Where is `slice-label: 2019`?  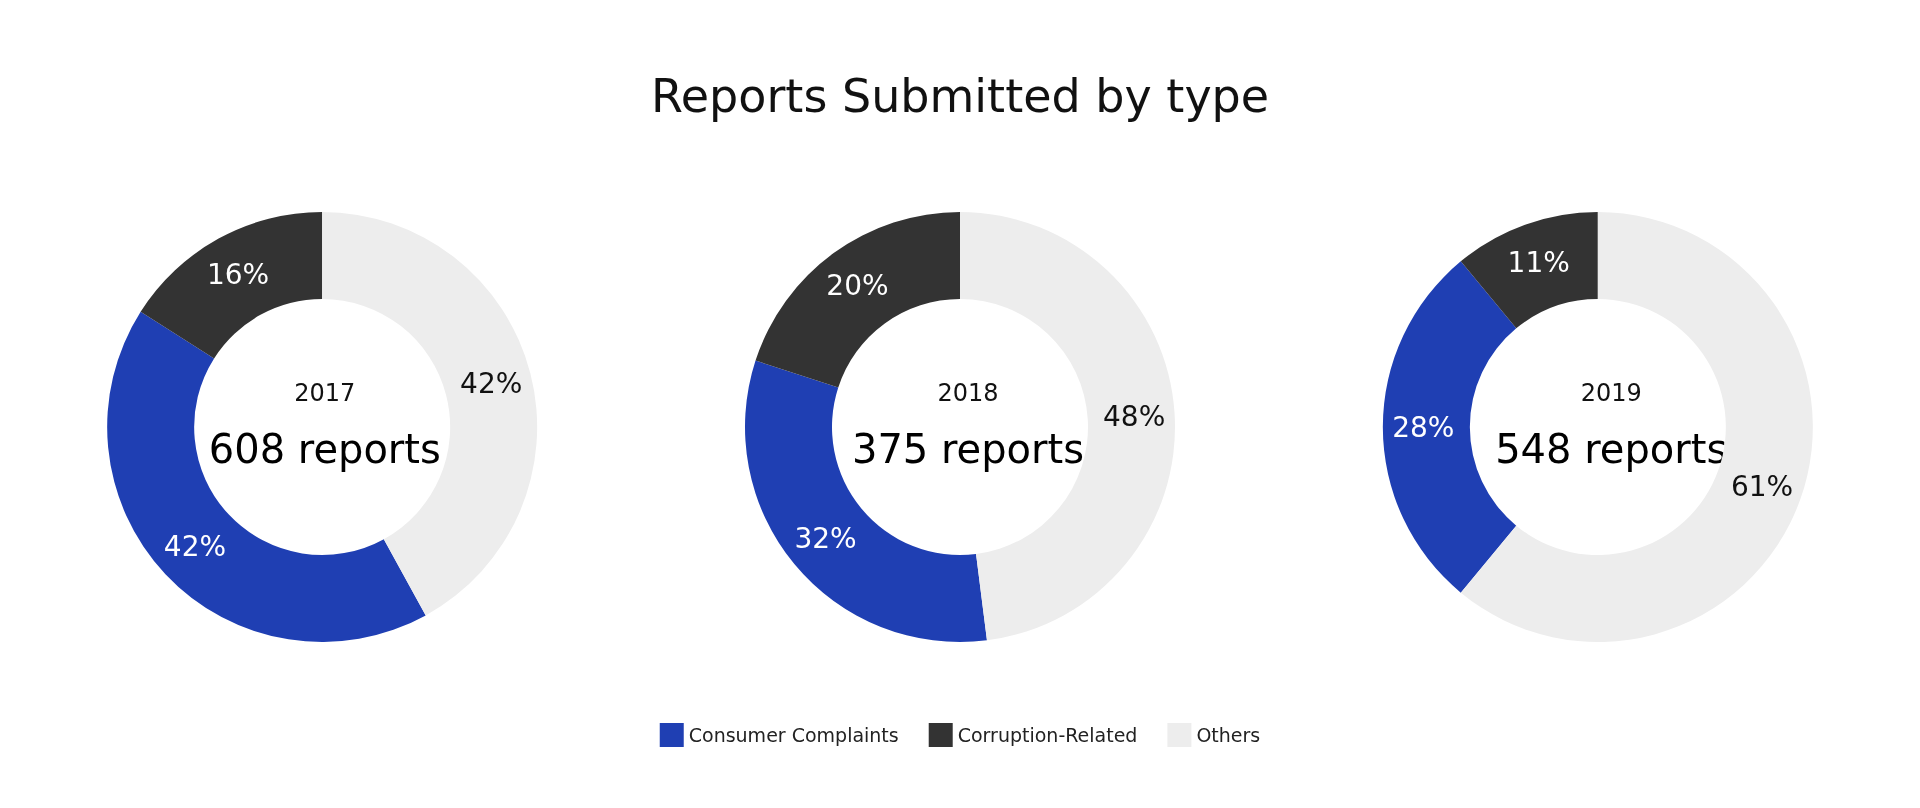
slice-label: 2019 is located at coordinates (1611, 393).